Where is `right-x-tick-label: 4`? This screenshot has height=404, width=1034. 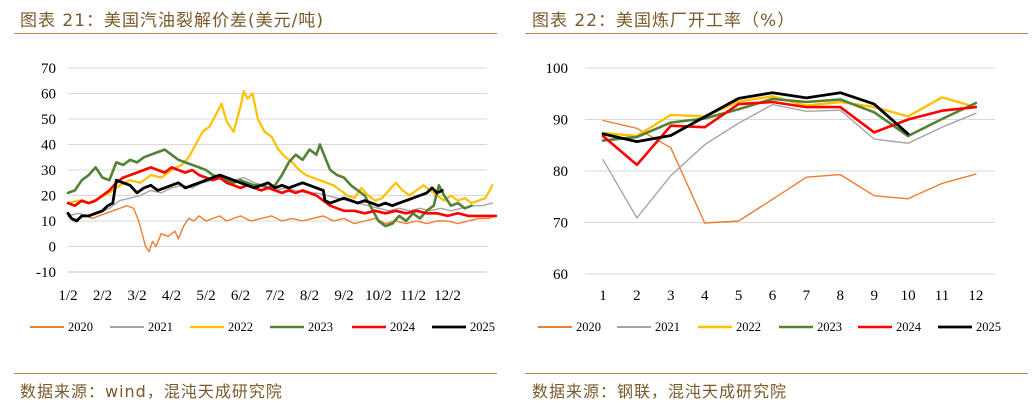 right-x-tick-label: 4 is located at coordinates (705, 296).